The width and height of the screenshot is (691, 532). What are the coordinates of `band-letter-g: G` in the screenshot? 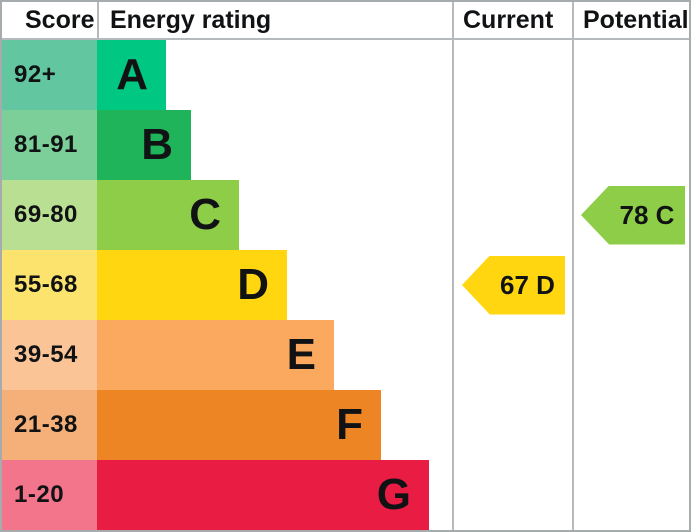 It's located at (393, 494).